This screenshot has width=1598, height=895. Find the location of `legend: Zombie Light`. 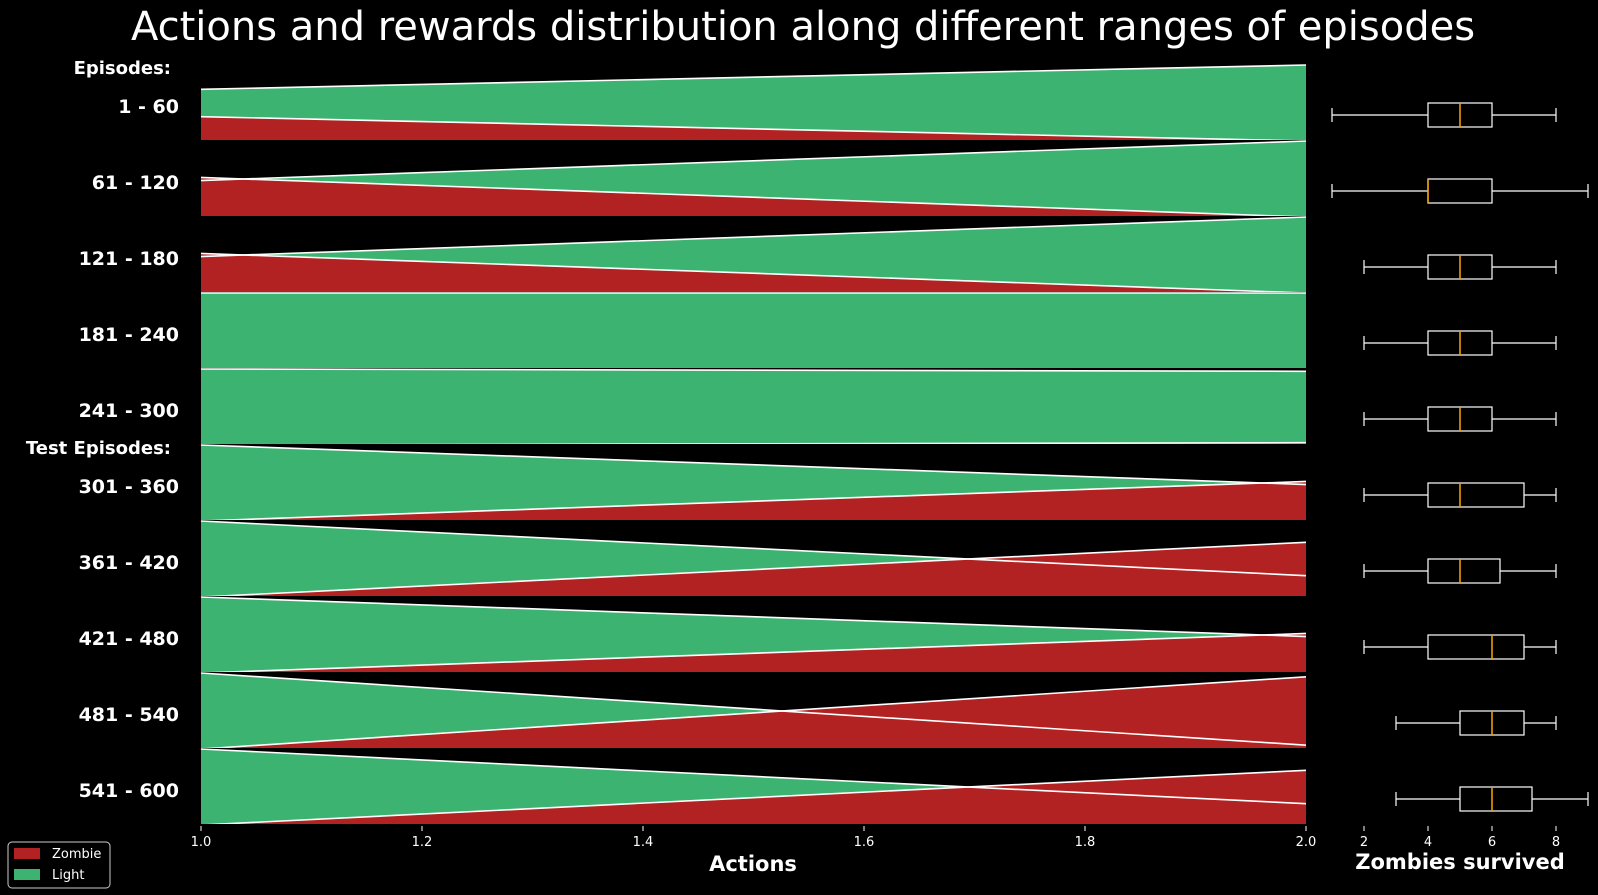

legend: Zombie Light is located at coordinates (59, 865).